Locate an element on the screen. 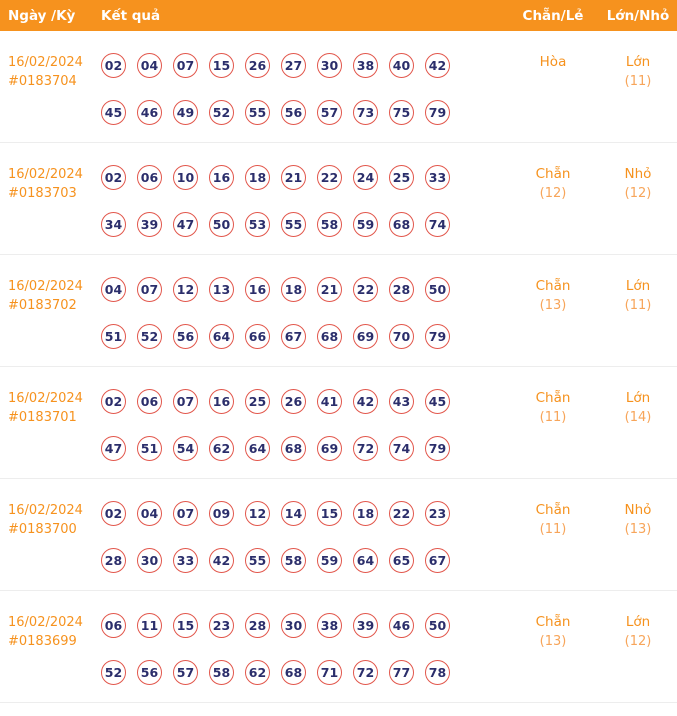  number-ball: 43 is located at coordinates (401, 401).